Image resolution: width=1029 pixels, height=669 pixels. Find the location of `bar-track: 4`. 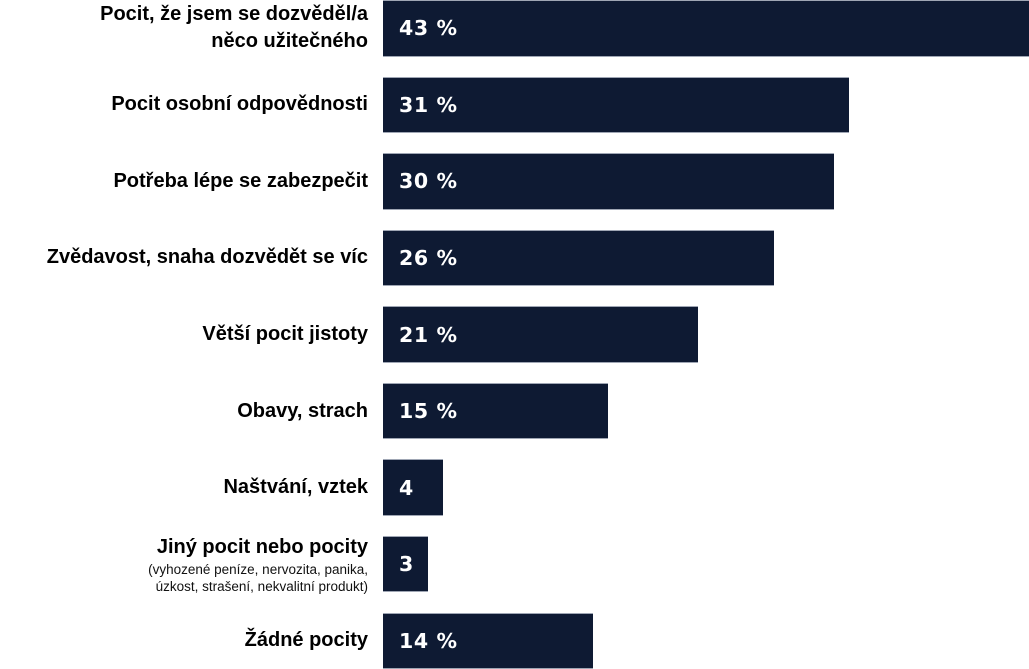

bar-track: 4 is located at coordinates (706, 487).